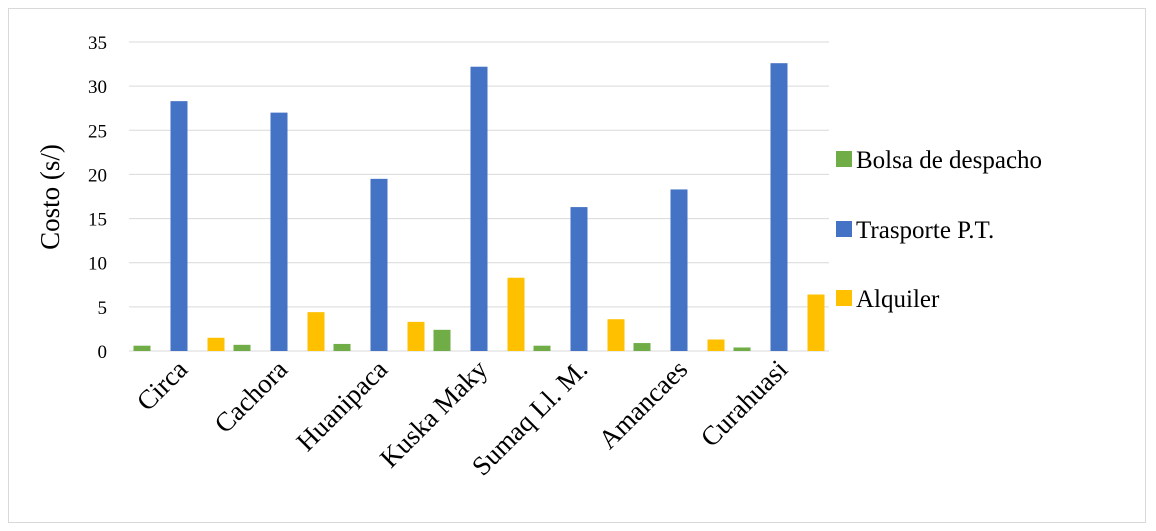  What do you see at coordinates (97, 43) in the screenshot?
I see `y-tick-label: 35` at bounding box center [97, 43].